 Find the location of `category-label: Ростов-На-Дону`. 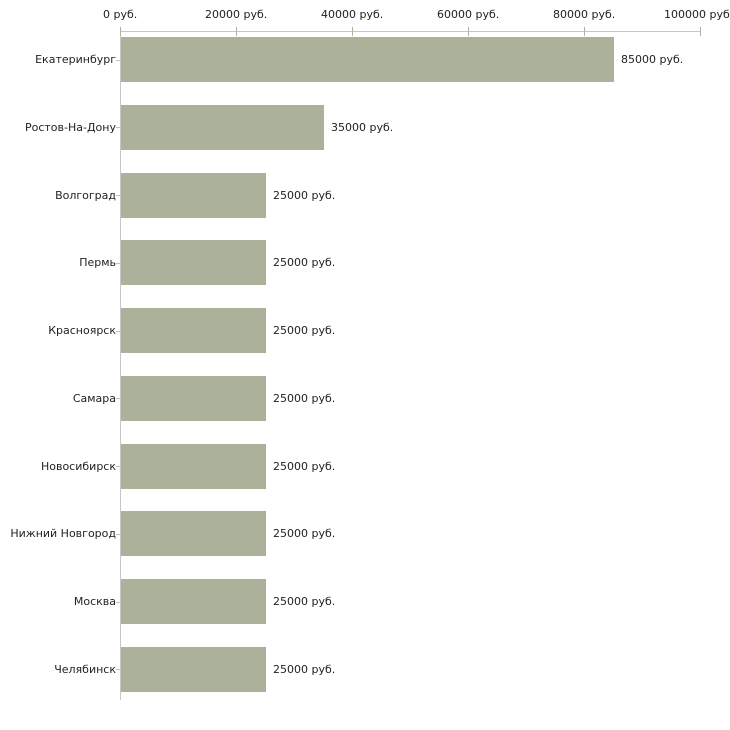

category-label: Ростов-На-Дону is located at coordinates (70, 127).